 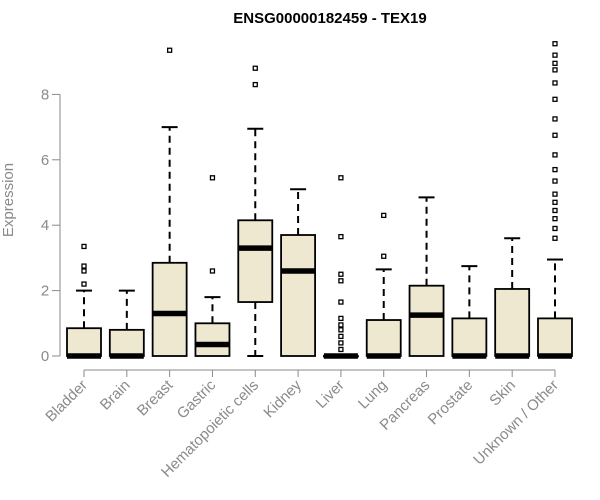 What do you see at coordinates (212, 266) in the screenshot?
I see `box-gastric` at bounding box center [212, 266].